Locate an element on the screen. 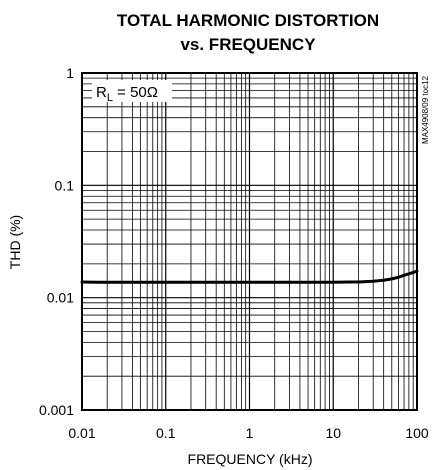 The image size is (432, 470). x-tick-label: 0.1 is located at coordinates (166, 433).